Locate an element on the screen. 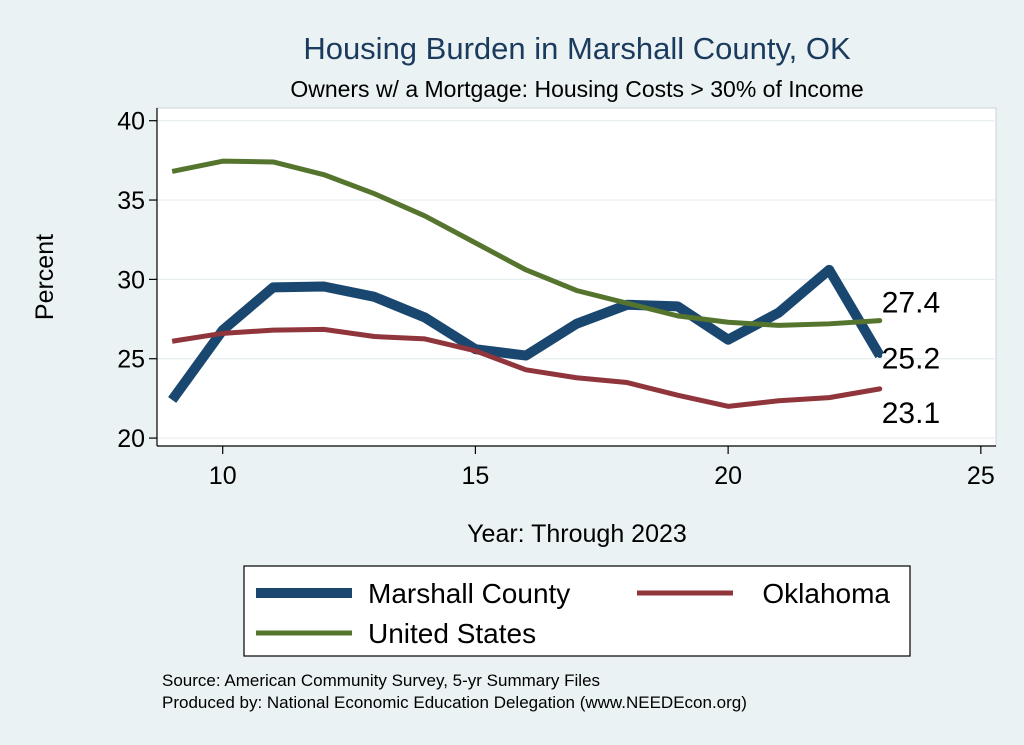  legend: Marshall County Oklahoma United States is located at coordinates (577, 611).